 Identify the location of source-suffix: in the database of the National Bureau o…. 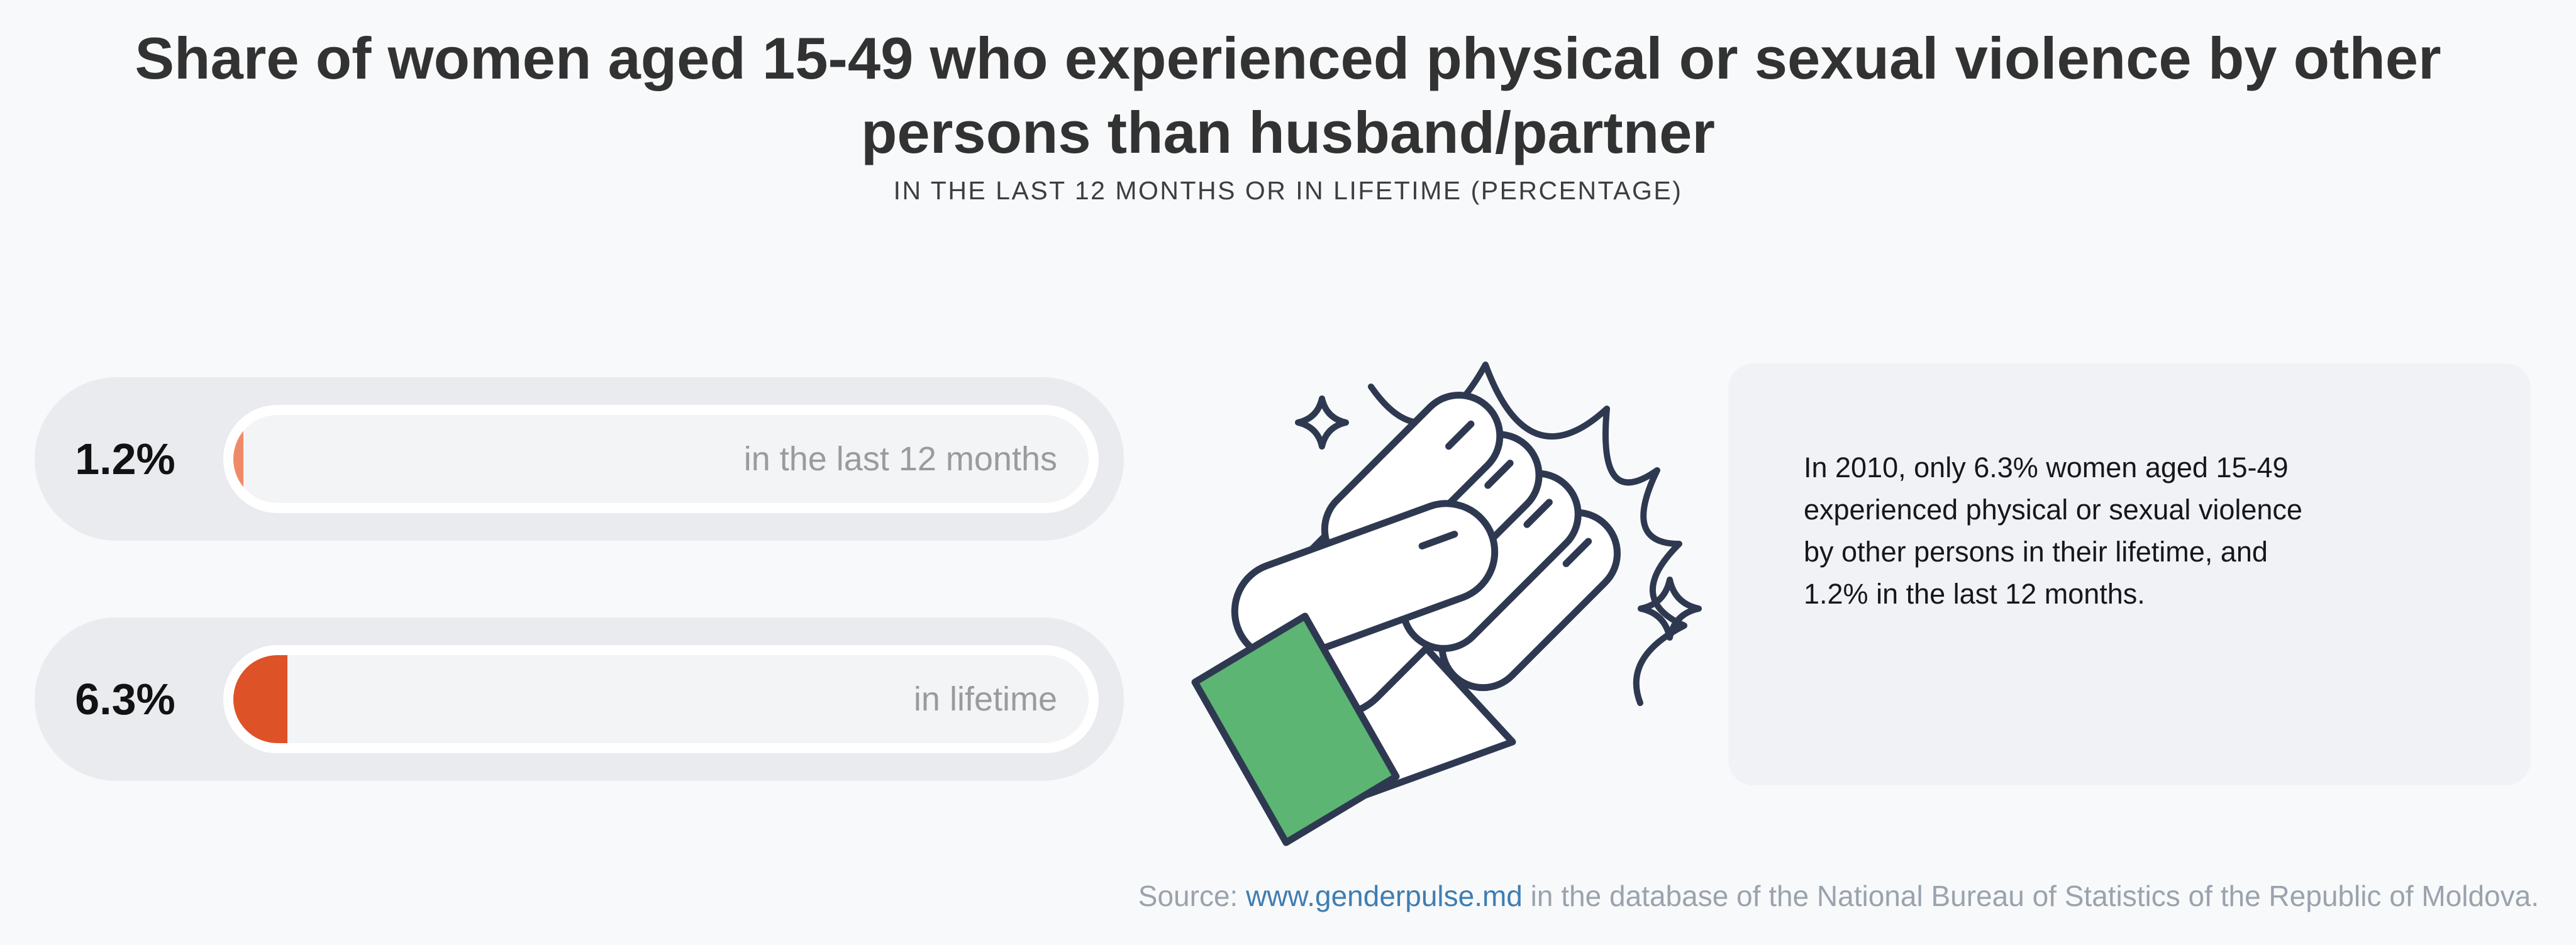
(2030, 896).